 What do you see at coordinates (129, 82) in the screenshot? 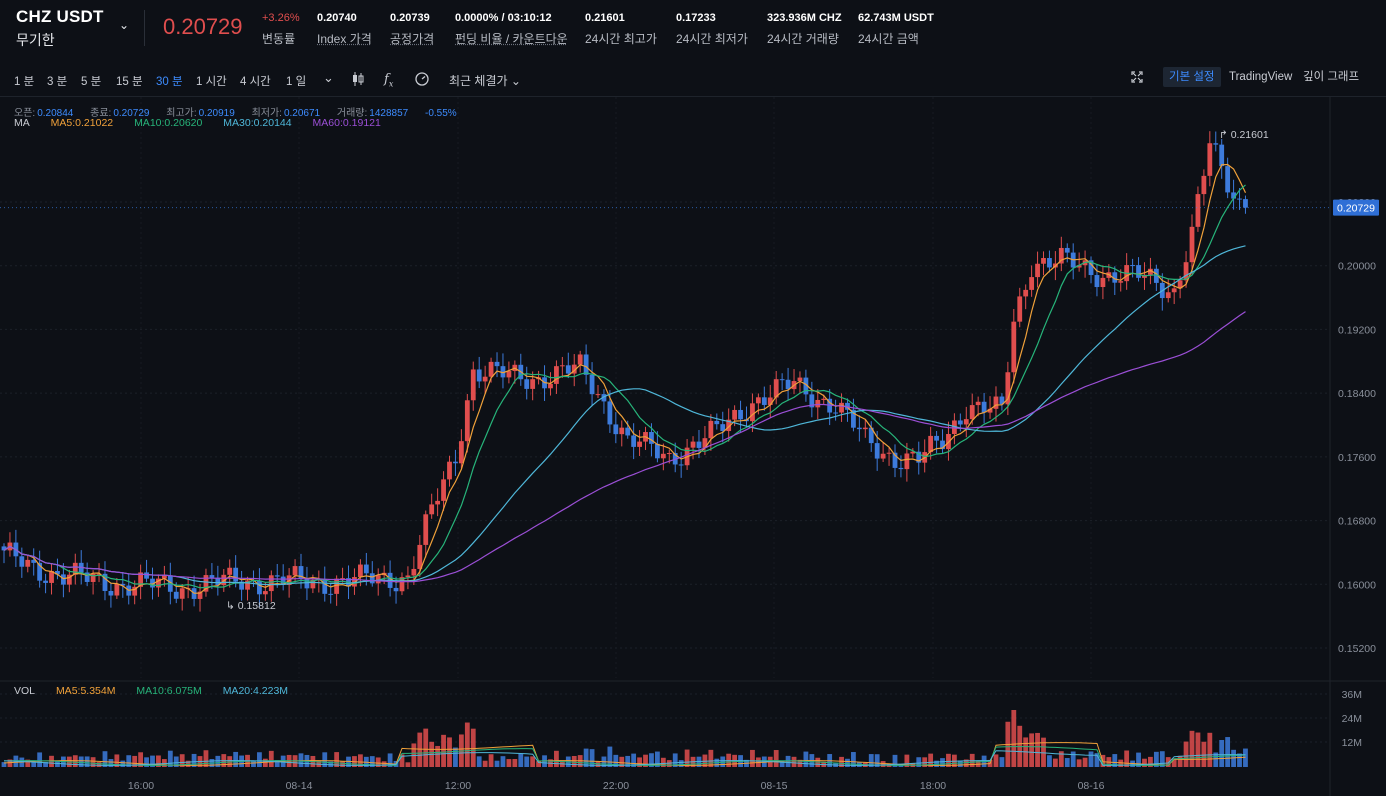
I see `timeframe-15m: 15 분` at bounding box center [129, 82].